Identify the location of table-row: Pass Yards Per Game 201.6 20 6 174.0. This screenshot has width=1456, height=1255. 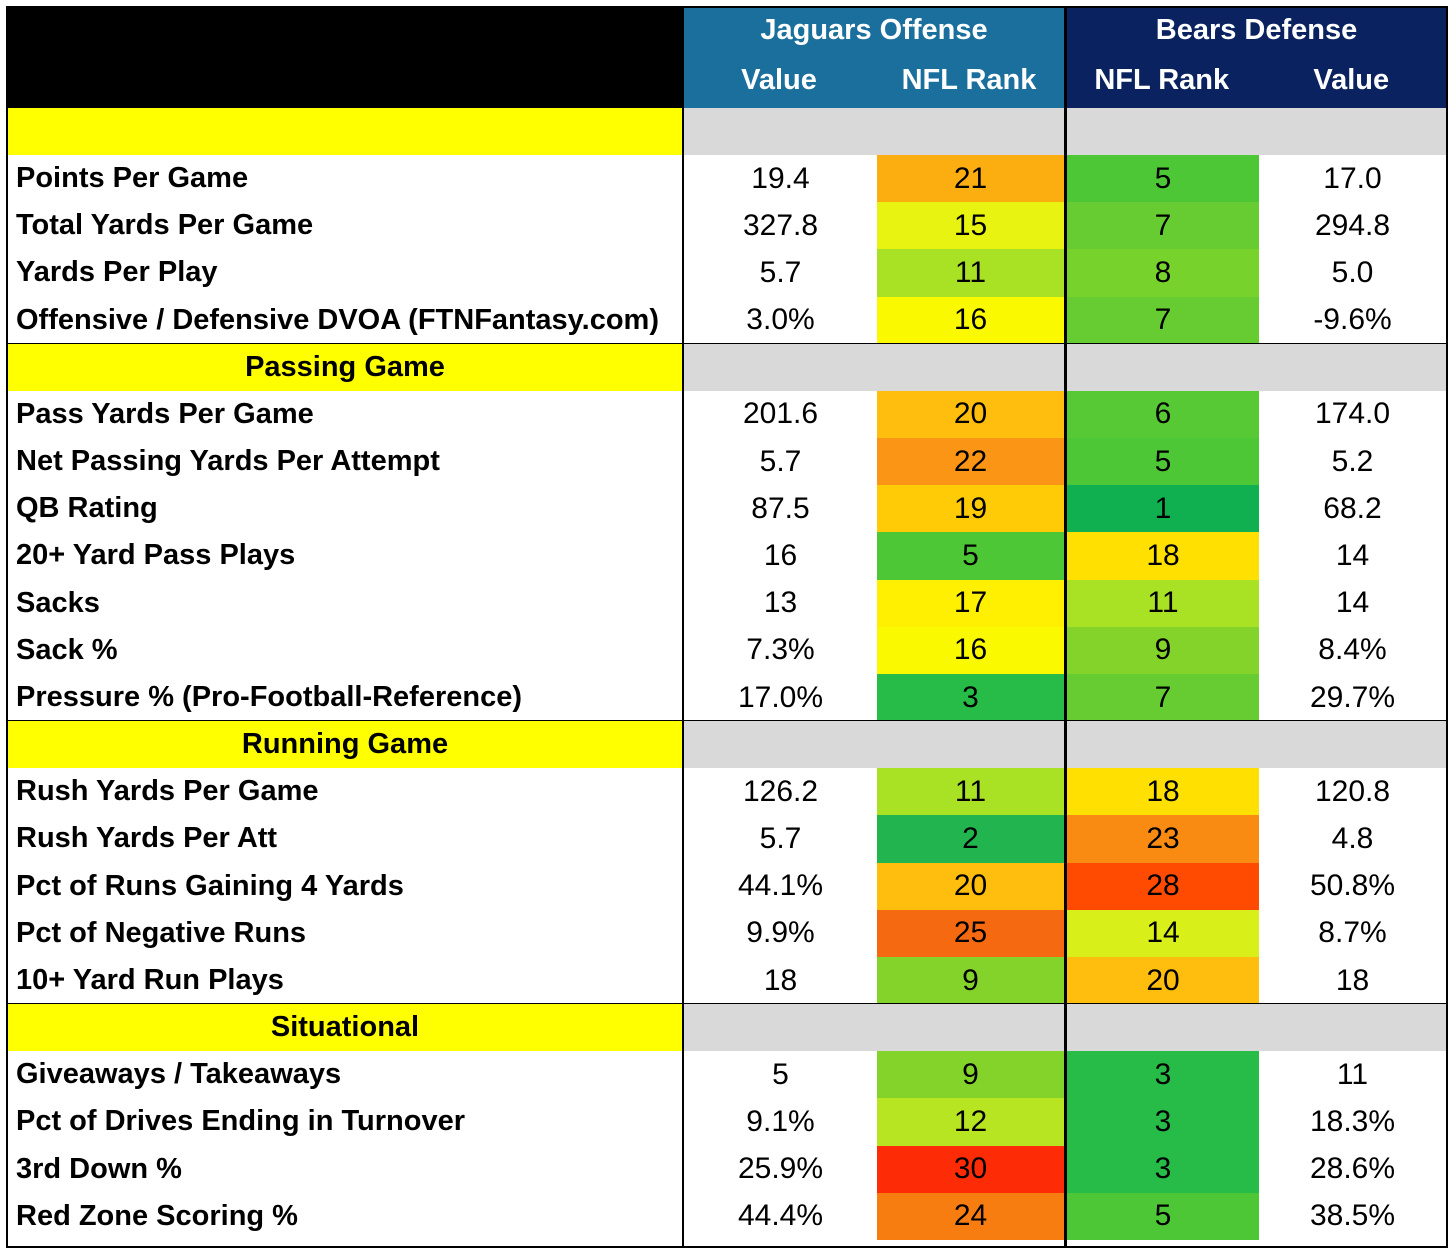
(727, 414).